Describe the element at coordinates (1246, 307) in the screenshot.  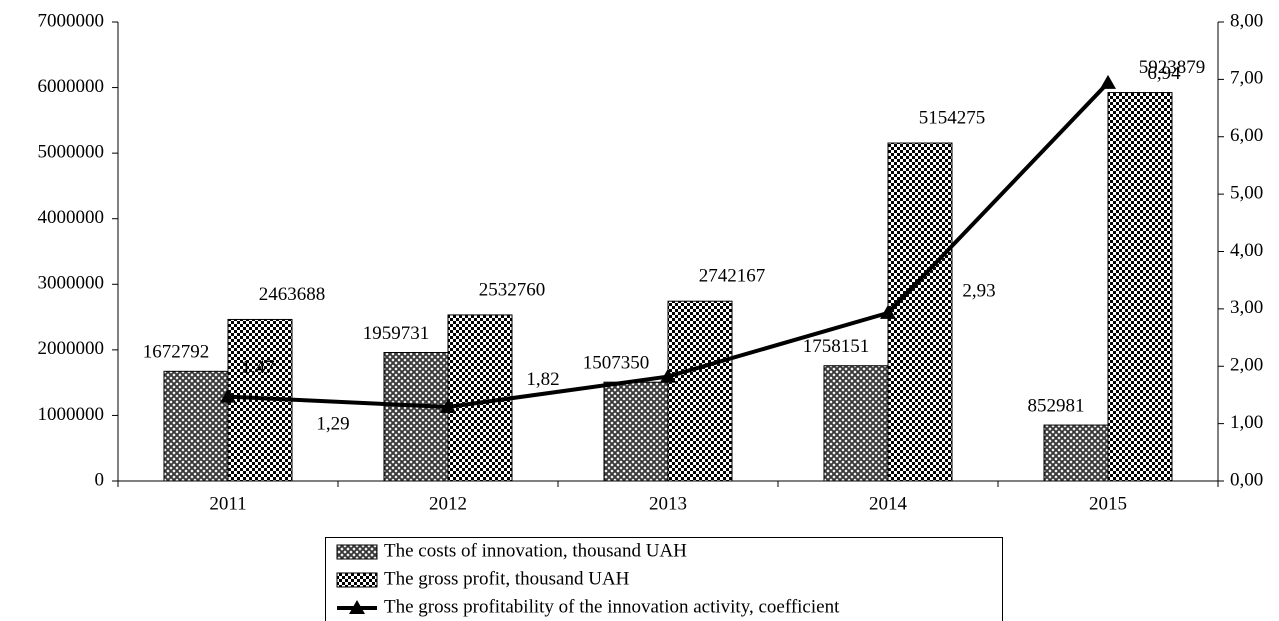
I see `y2-tick-label: 3,00` at that location.